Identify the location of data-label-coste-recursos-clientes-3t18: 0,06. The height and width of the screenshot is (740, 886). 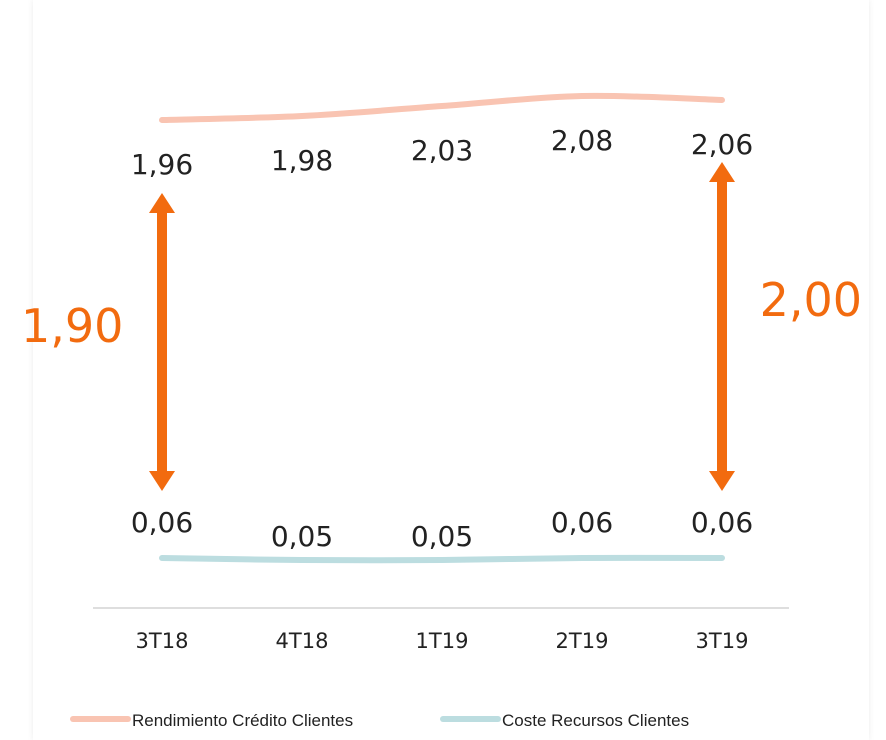
(162, 522).